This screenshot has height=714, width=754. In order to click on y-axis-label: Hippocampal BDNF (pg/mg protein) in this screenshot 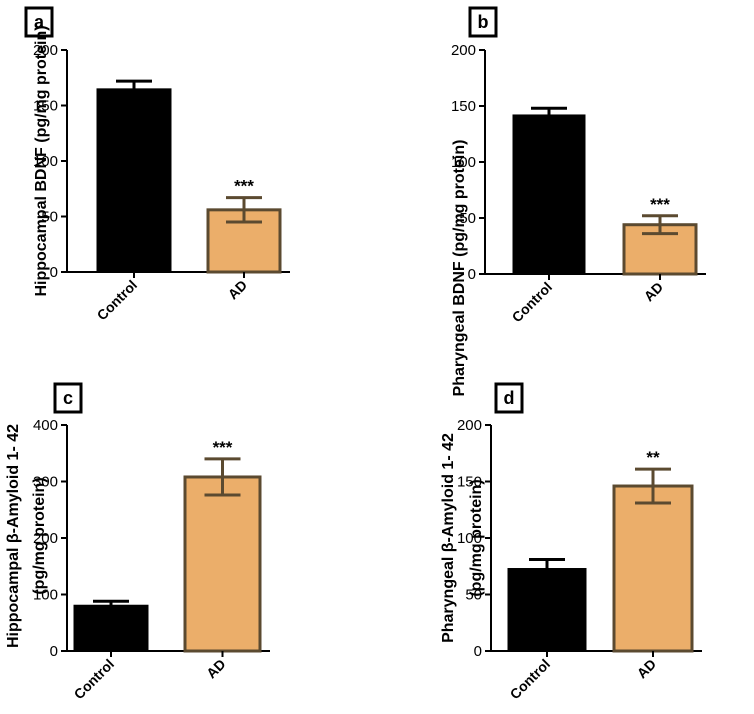, I will do `click(41, 160)`.